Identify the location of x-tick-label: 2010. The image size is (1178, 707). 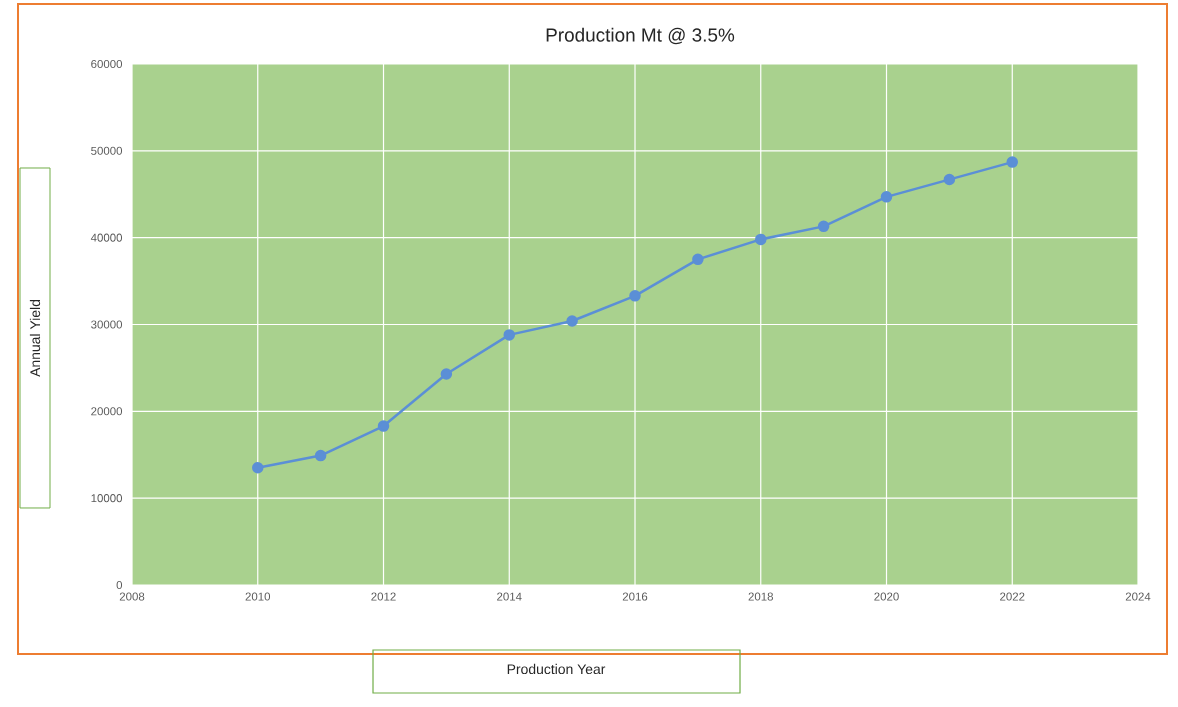
(258, 596).